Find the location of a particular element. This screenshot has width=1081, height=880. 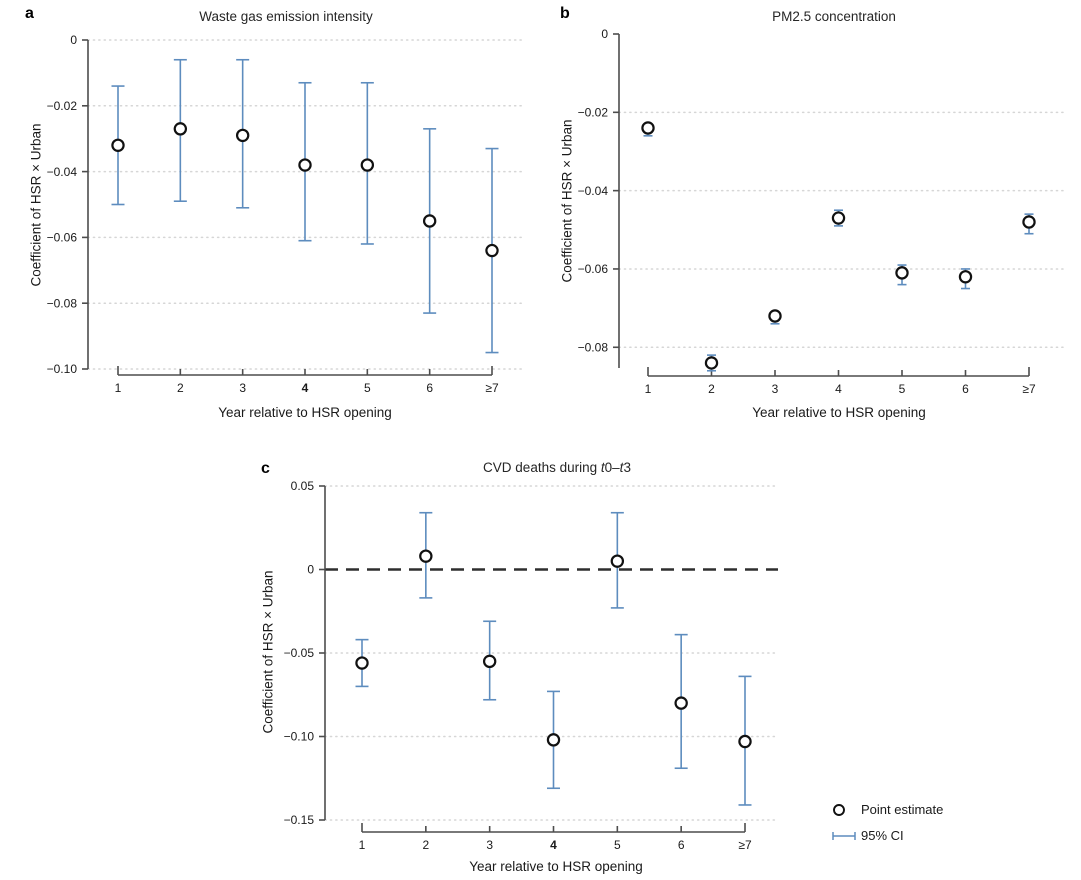

legend-item-point-estimate: Point estimate is located at coordinates (887, 809).